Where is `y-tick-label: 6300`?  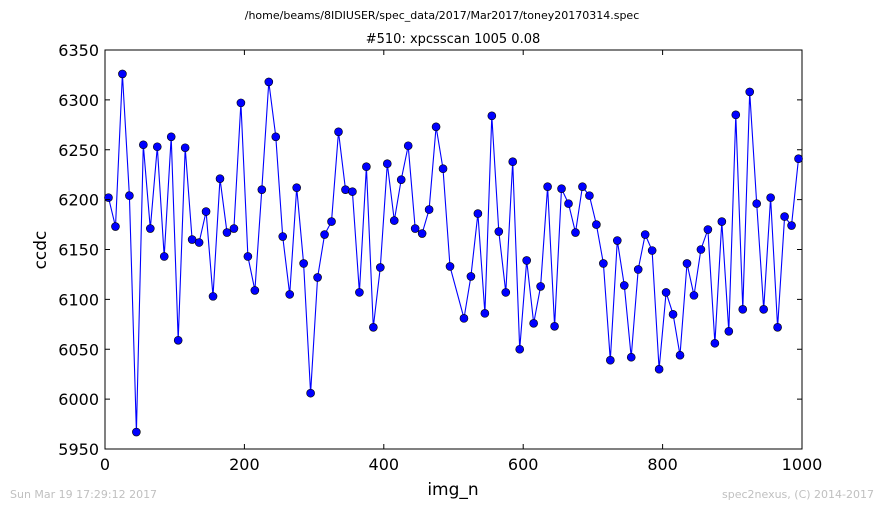
y-tick-label: 6300 is located at coordinates (78, 100).